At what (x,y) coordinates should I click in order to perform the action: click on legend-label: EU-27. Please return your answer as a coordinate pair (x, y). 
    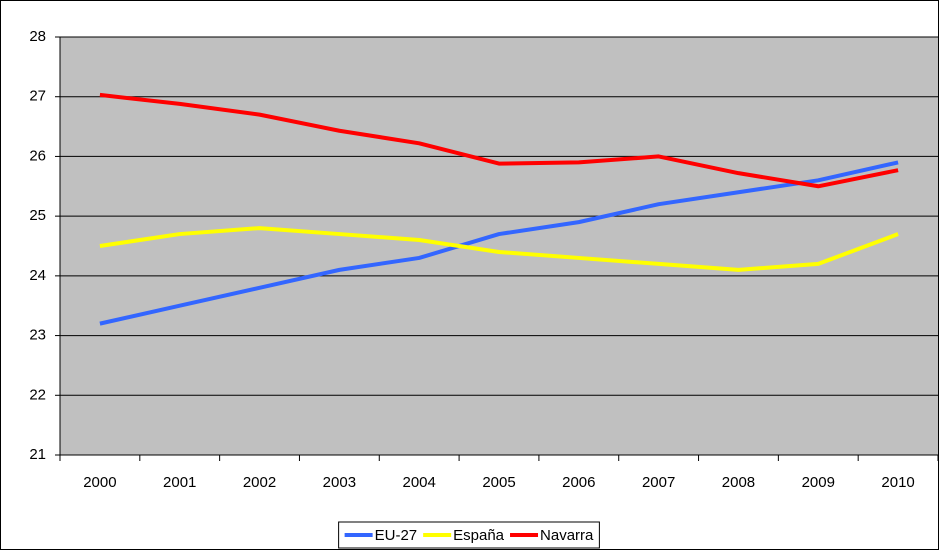
    Looking at the image, I should click on (396, 535).